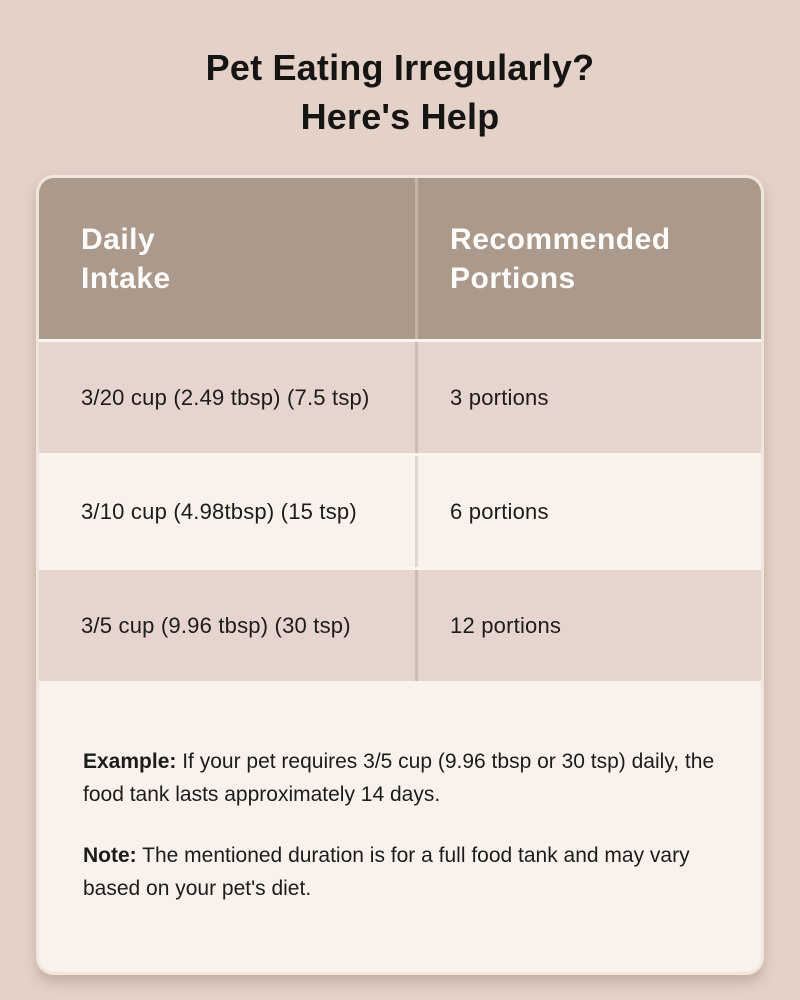 This screenshot has width=800, height=1000. I want to click on header-cell-recommended-portions: Recommended Portions, so click(589, 258).